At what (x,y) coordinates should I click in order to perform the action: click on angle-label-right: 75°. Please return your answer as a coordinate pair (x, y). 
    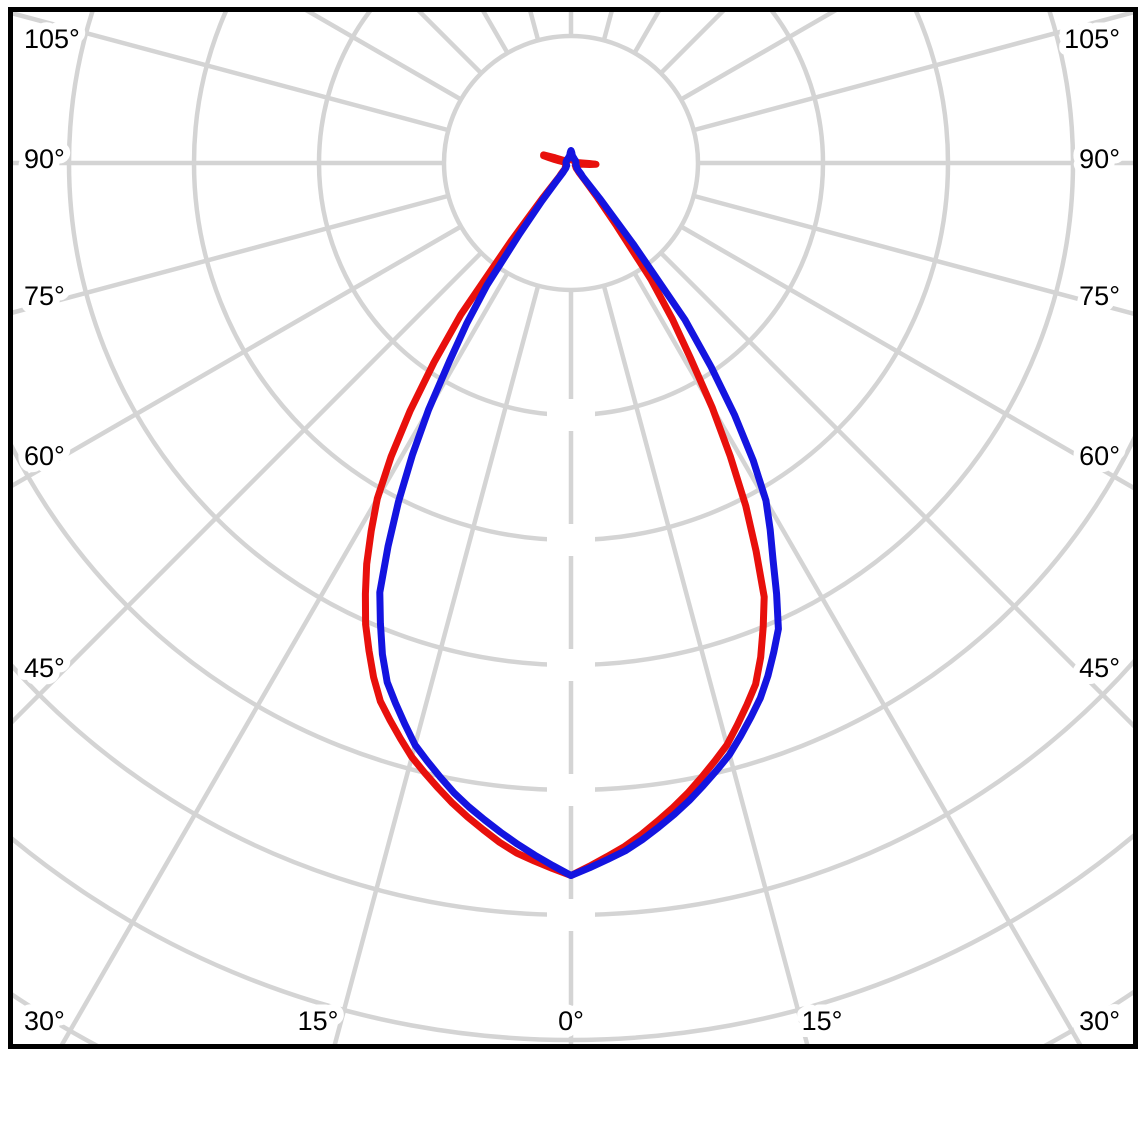
    Looking at the image, I should click on (1099, 296).